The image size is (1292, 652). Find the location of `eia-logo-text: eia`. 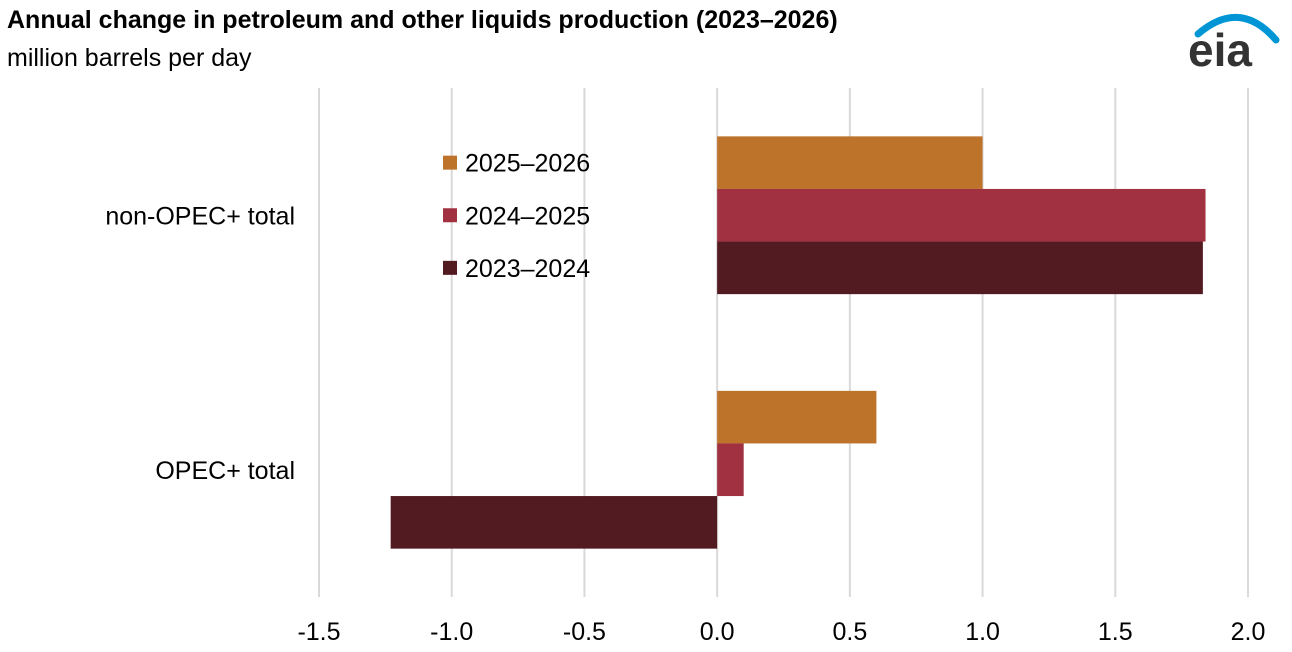

eia-logo-text: eia is located at coordinates (1220, 50).